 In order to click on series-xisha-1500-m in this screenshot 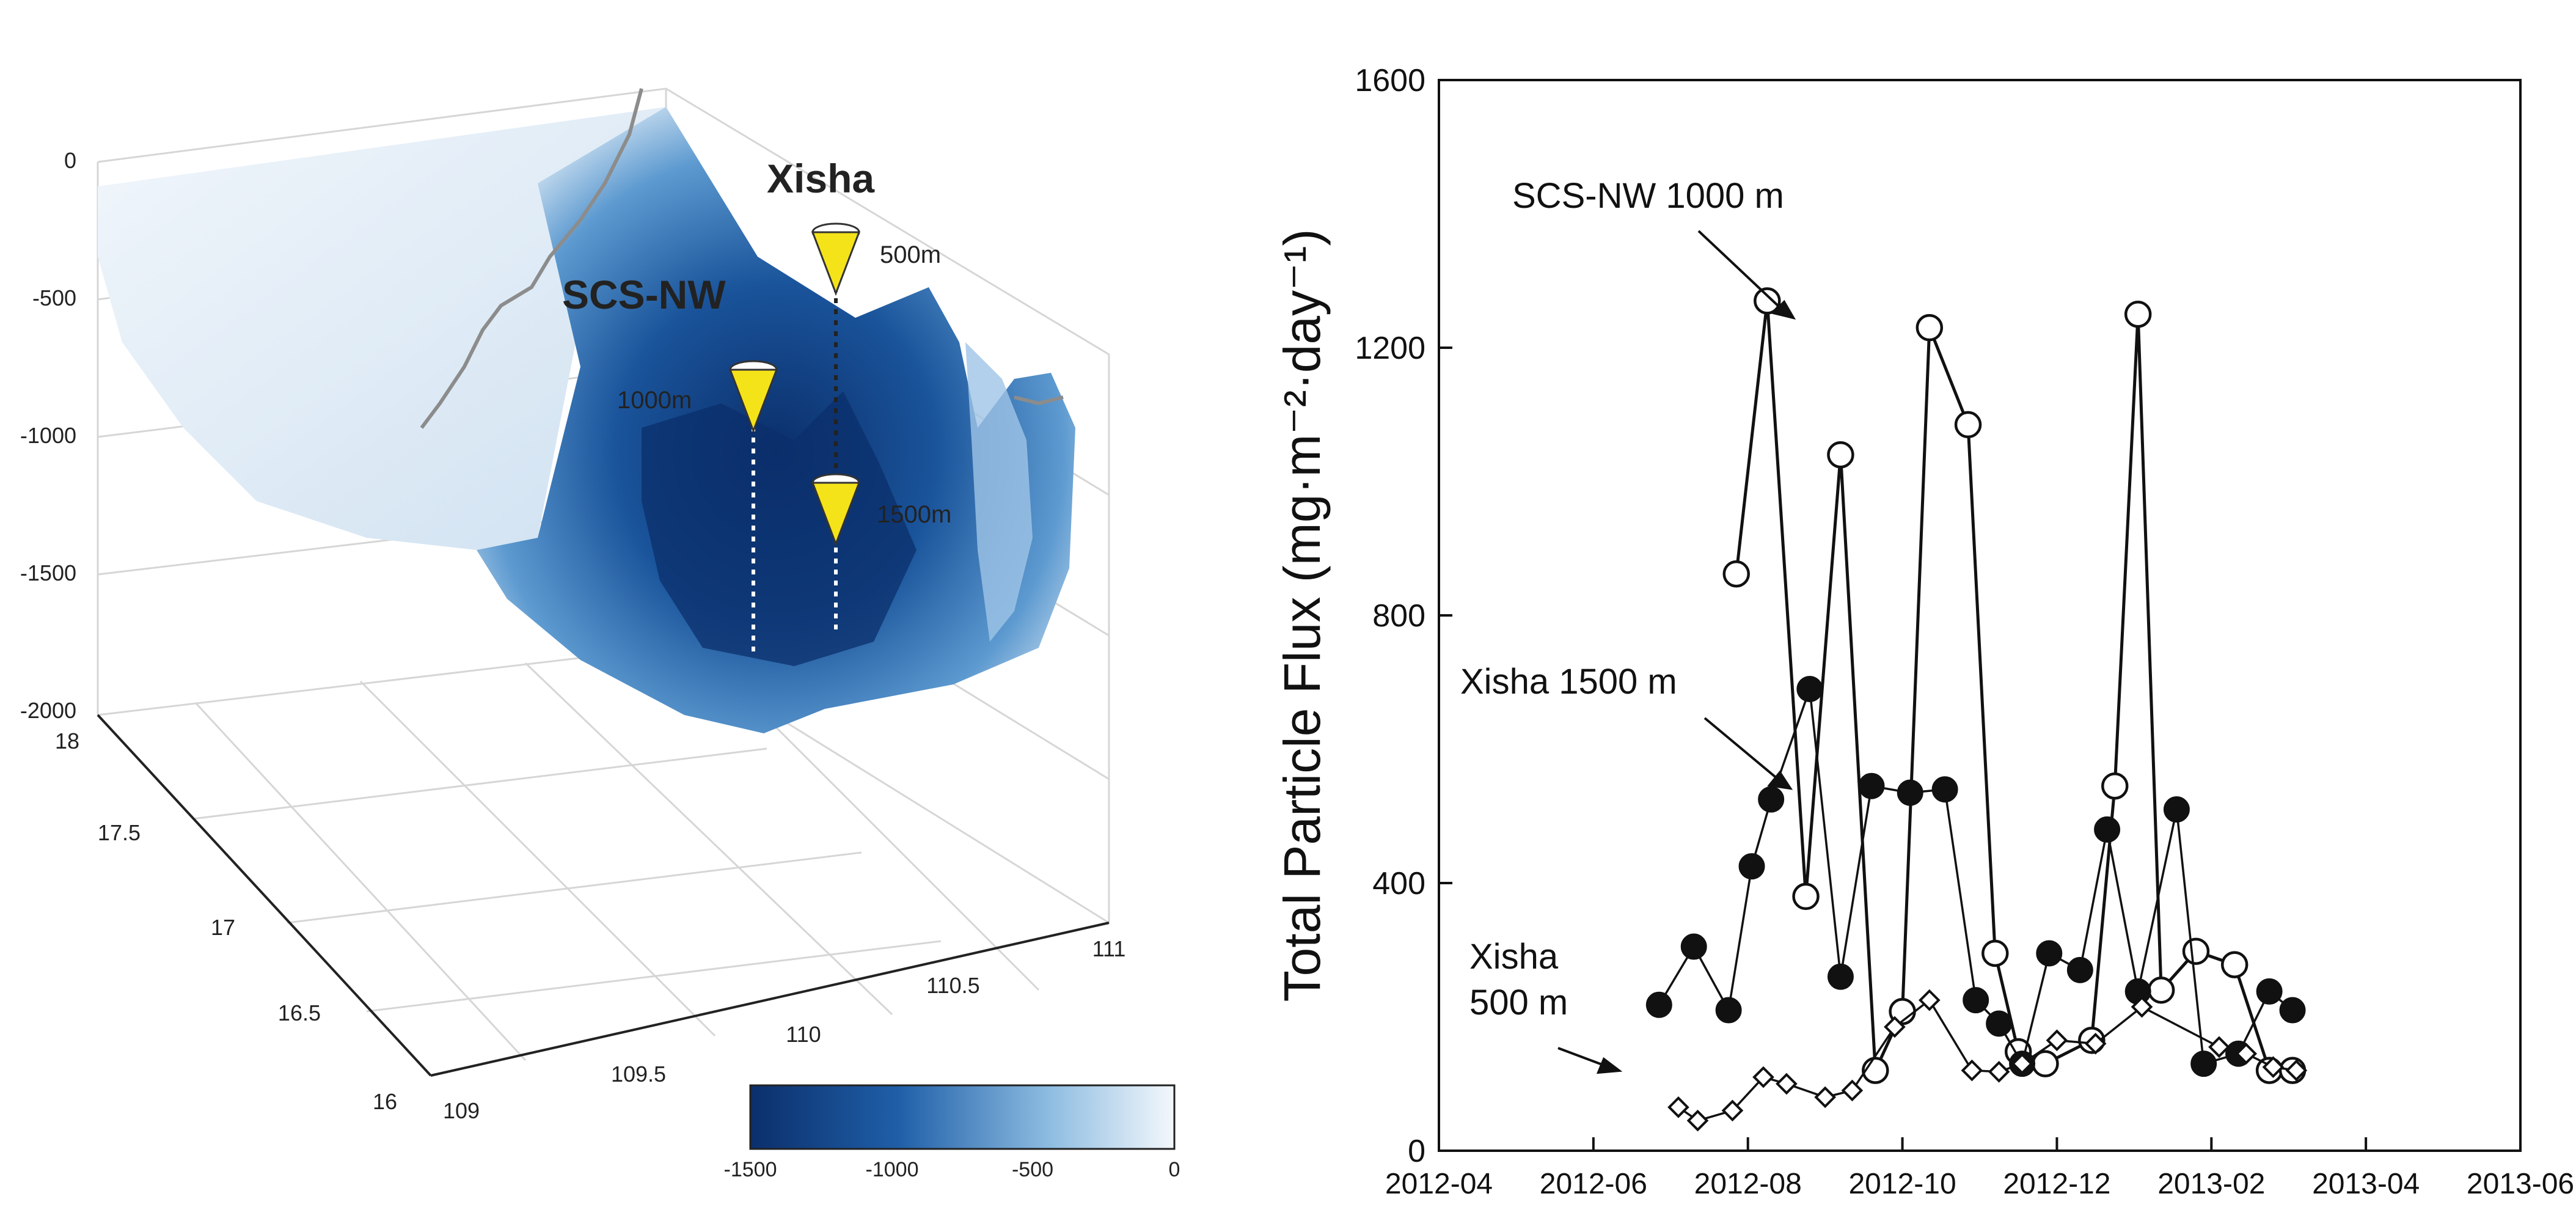, I will do `click(1975, 876)`.